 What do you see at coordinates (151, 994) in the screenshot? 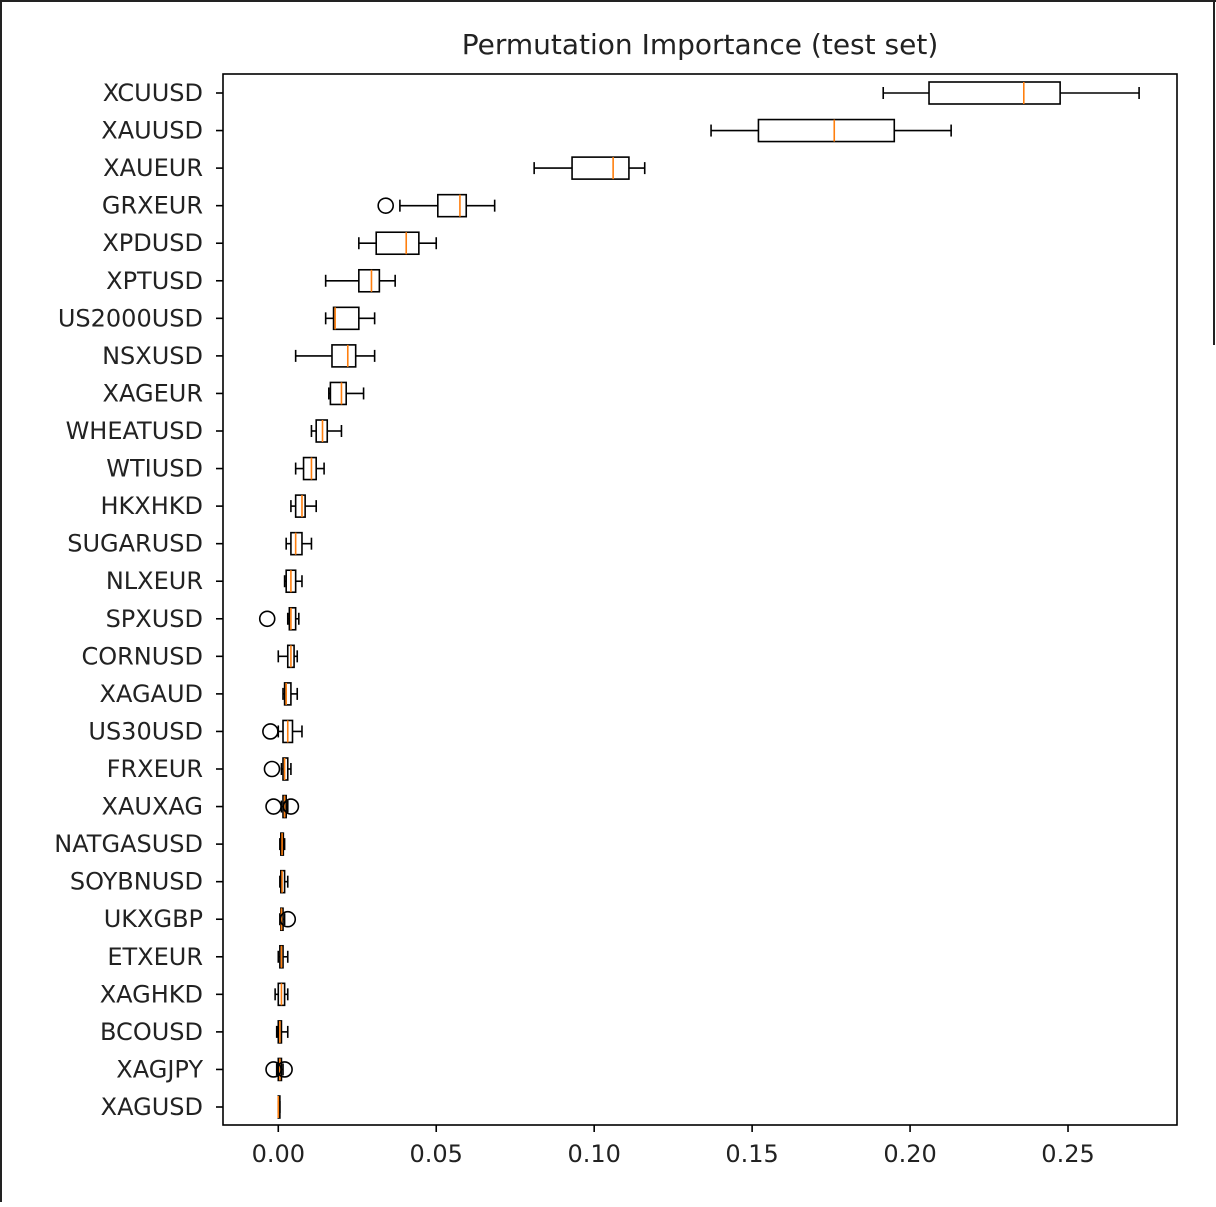
I see `ytick-label-xaghkd: XAGHKD` at bounding box center [151, 994].